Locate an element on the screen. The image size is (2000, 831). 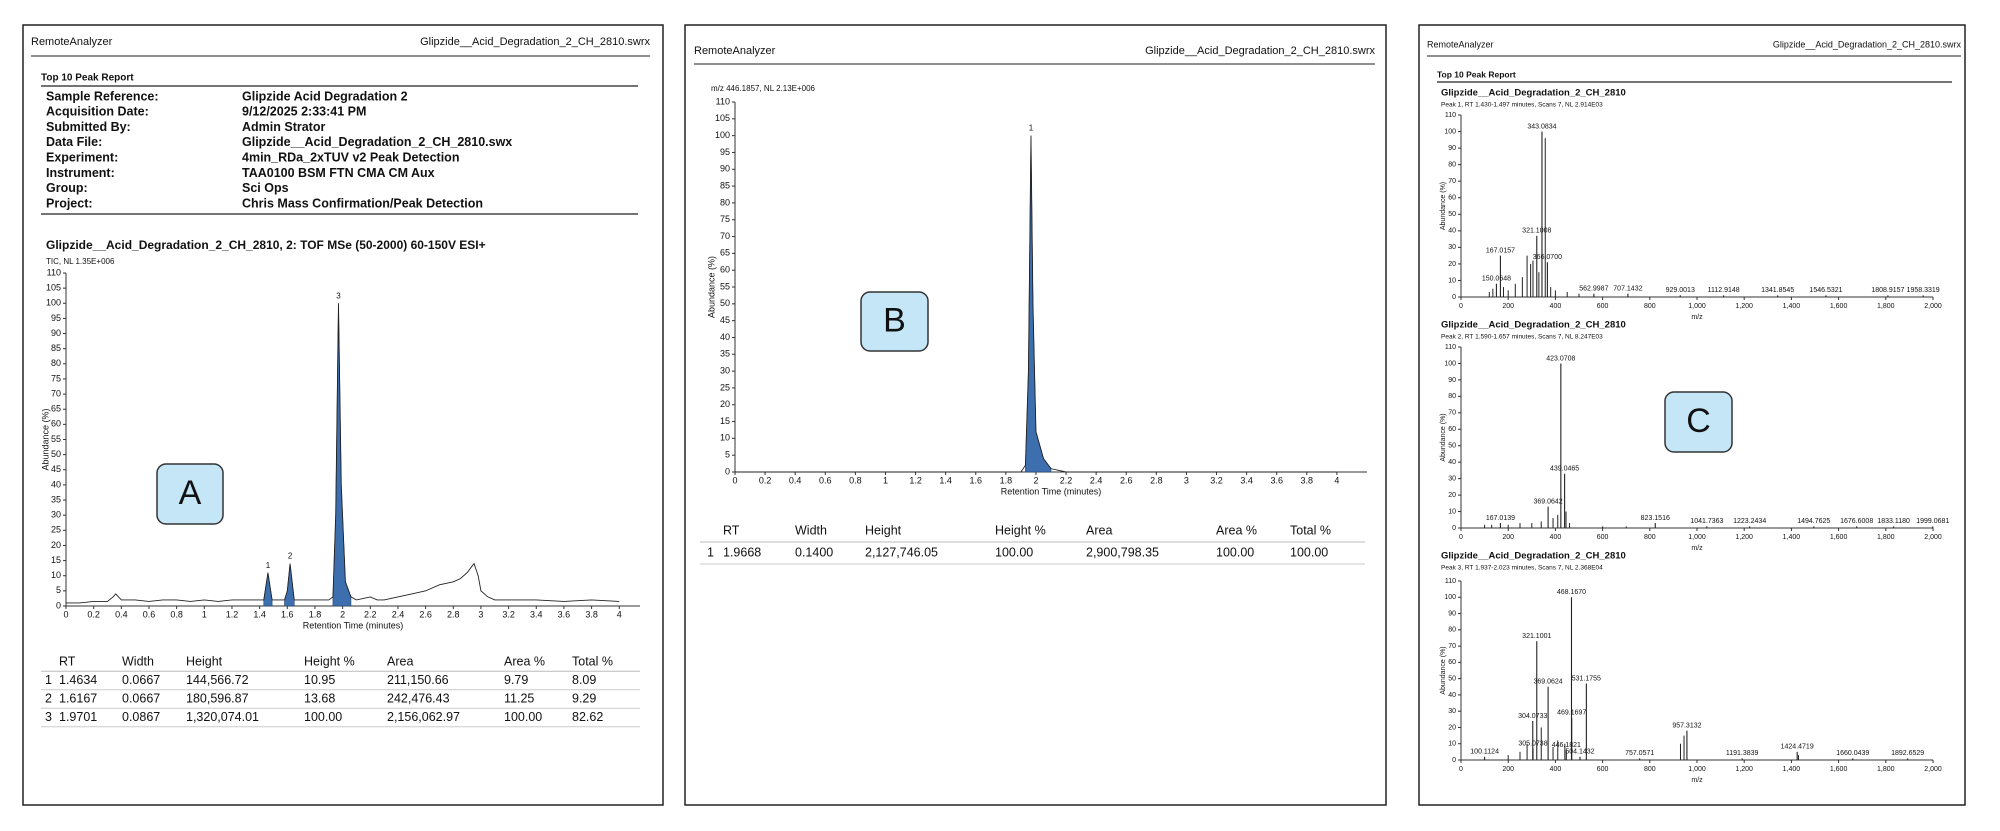
app-name: RemoteAnalyzer is located at coordinates (735, 51).